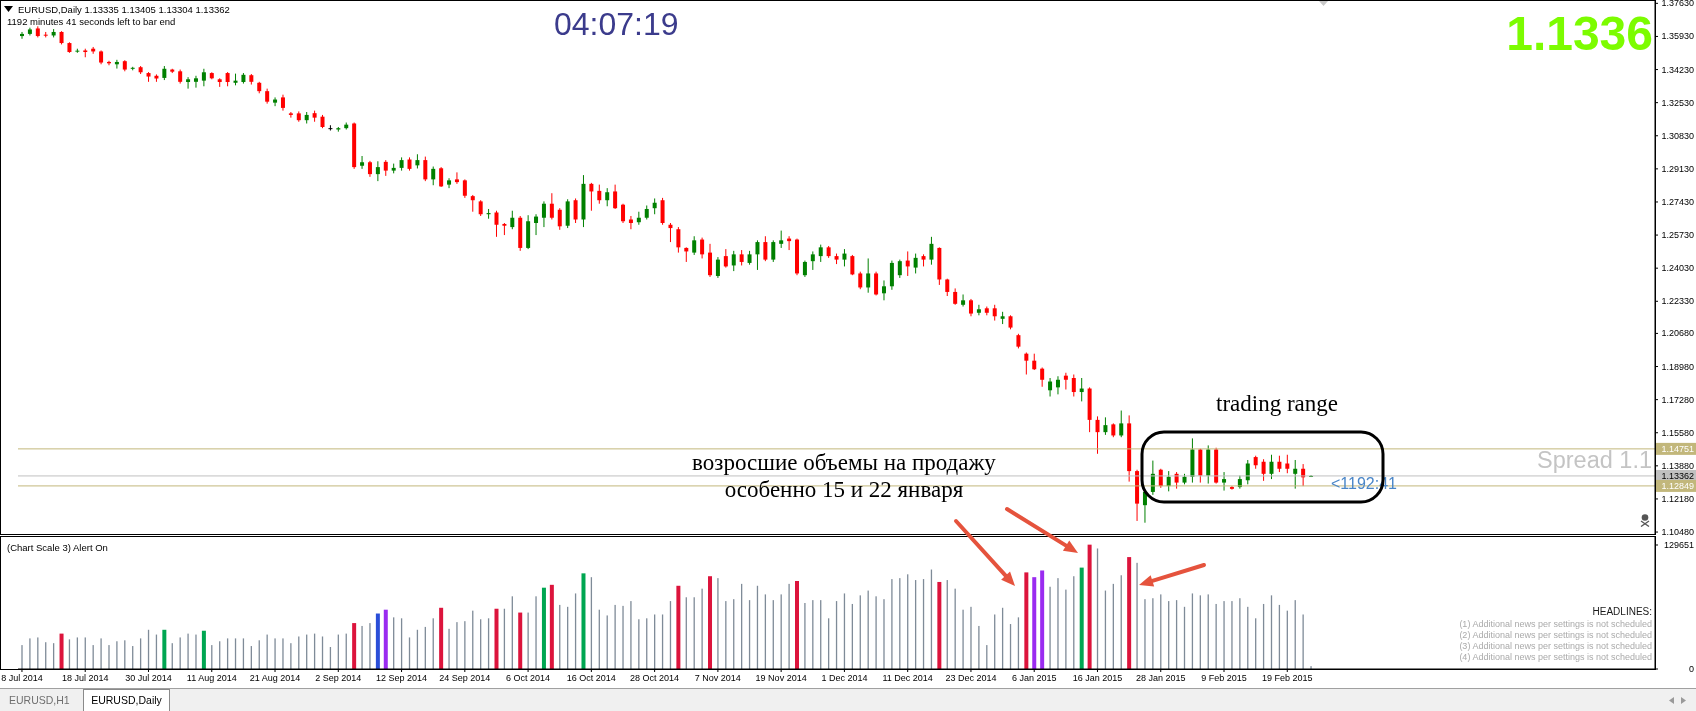 The width and height of the screenshot is (1696, 711). What do you see at coordinates (465, 678) in the screenshot?
I see `x-tick-label: 24 Sep 2014` at bounding box center [465, 678].